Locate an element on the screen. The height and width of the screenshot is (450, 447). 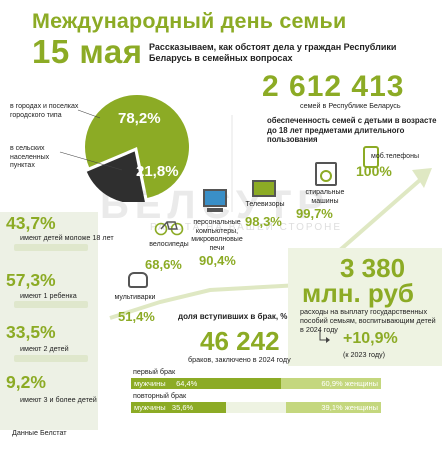
goods-label-tv: Телевизоры is located at coordinates (265, 204).